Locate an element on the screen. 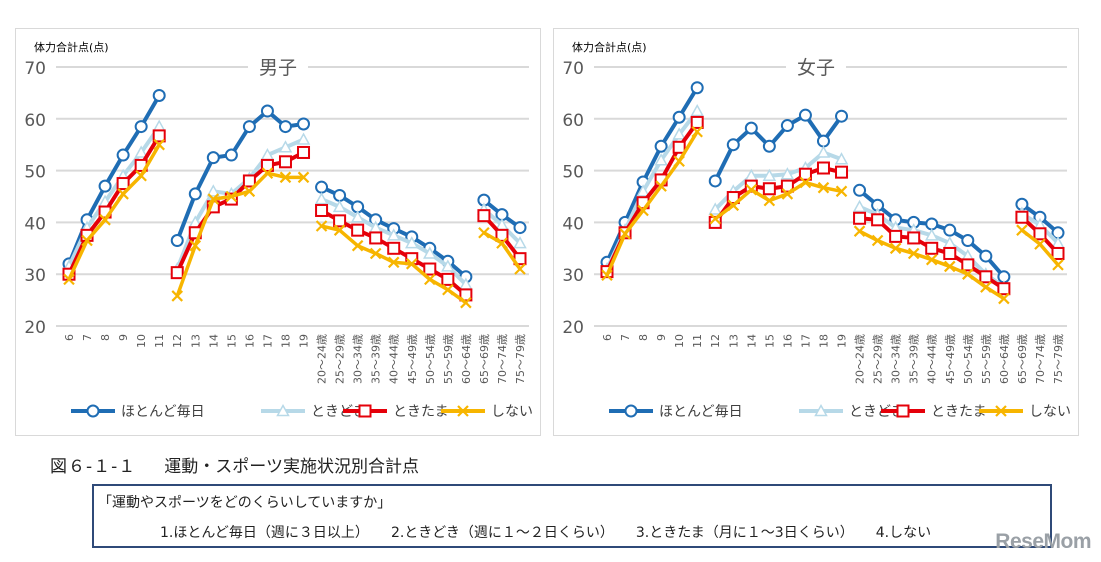 The height and width of the screenshot is (562, 1101). x-tick-label: 15 is located at coordinates (231, 341).